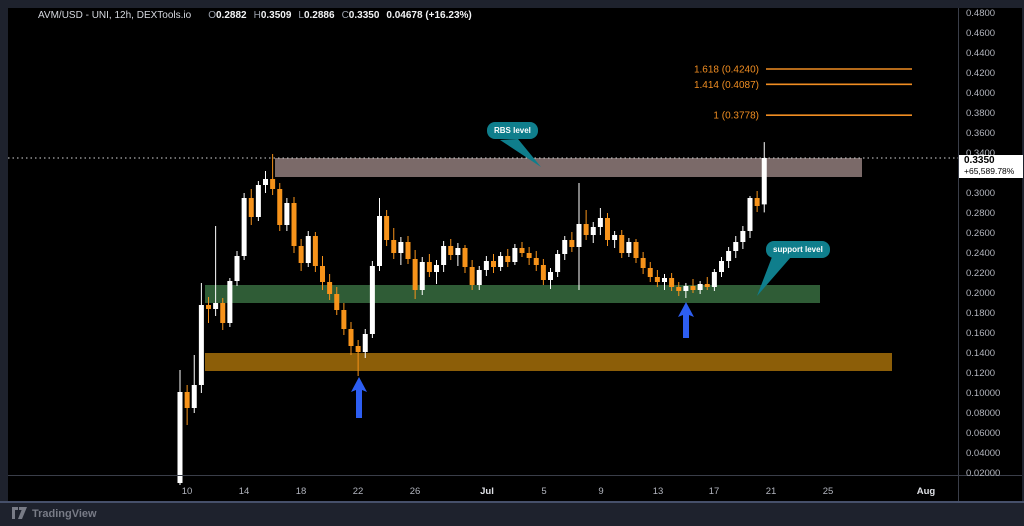  Describe the element at coordinates (981, 13) in the screenshot. I see `price-tick: 0.4800` at that location.